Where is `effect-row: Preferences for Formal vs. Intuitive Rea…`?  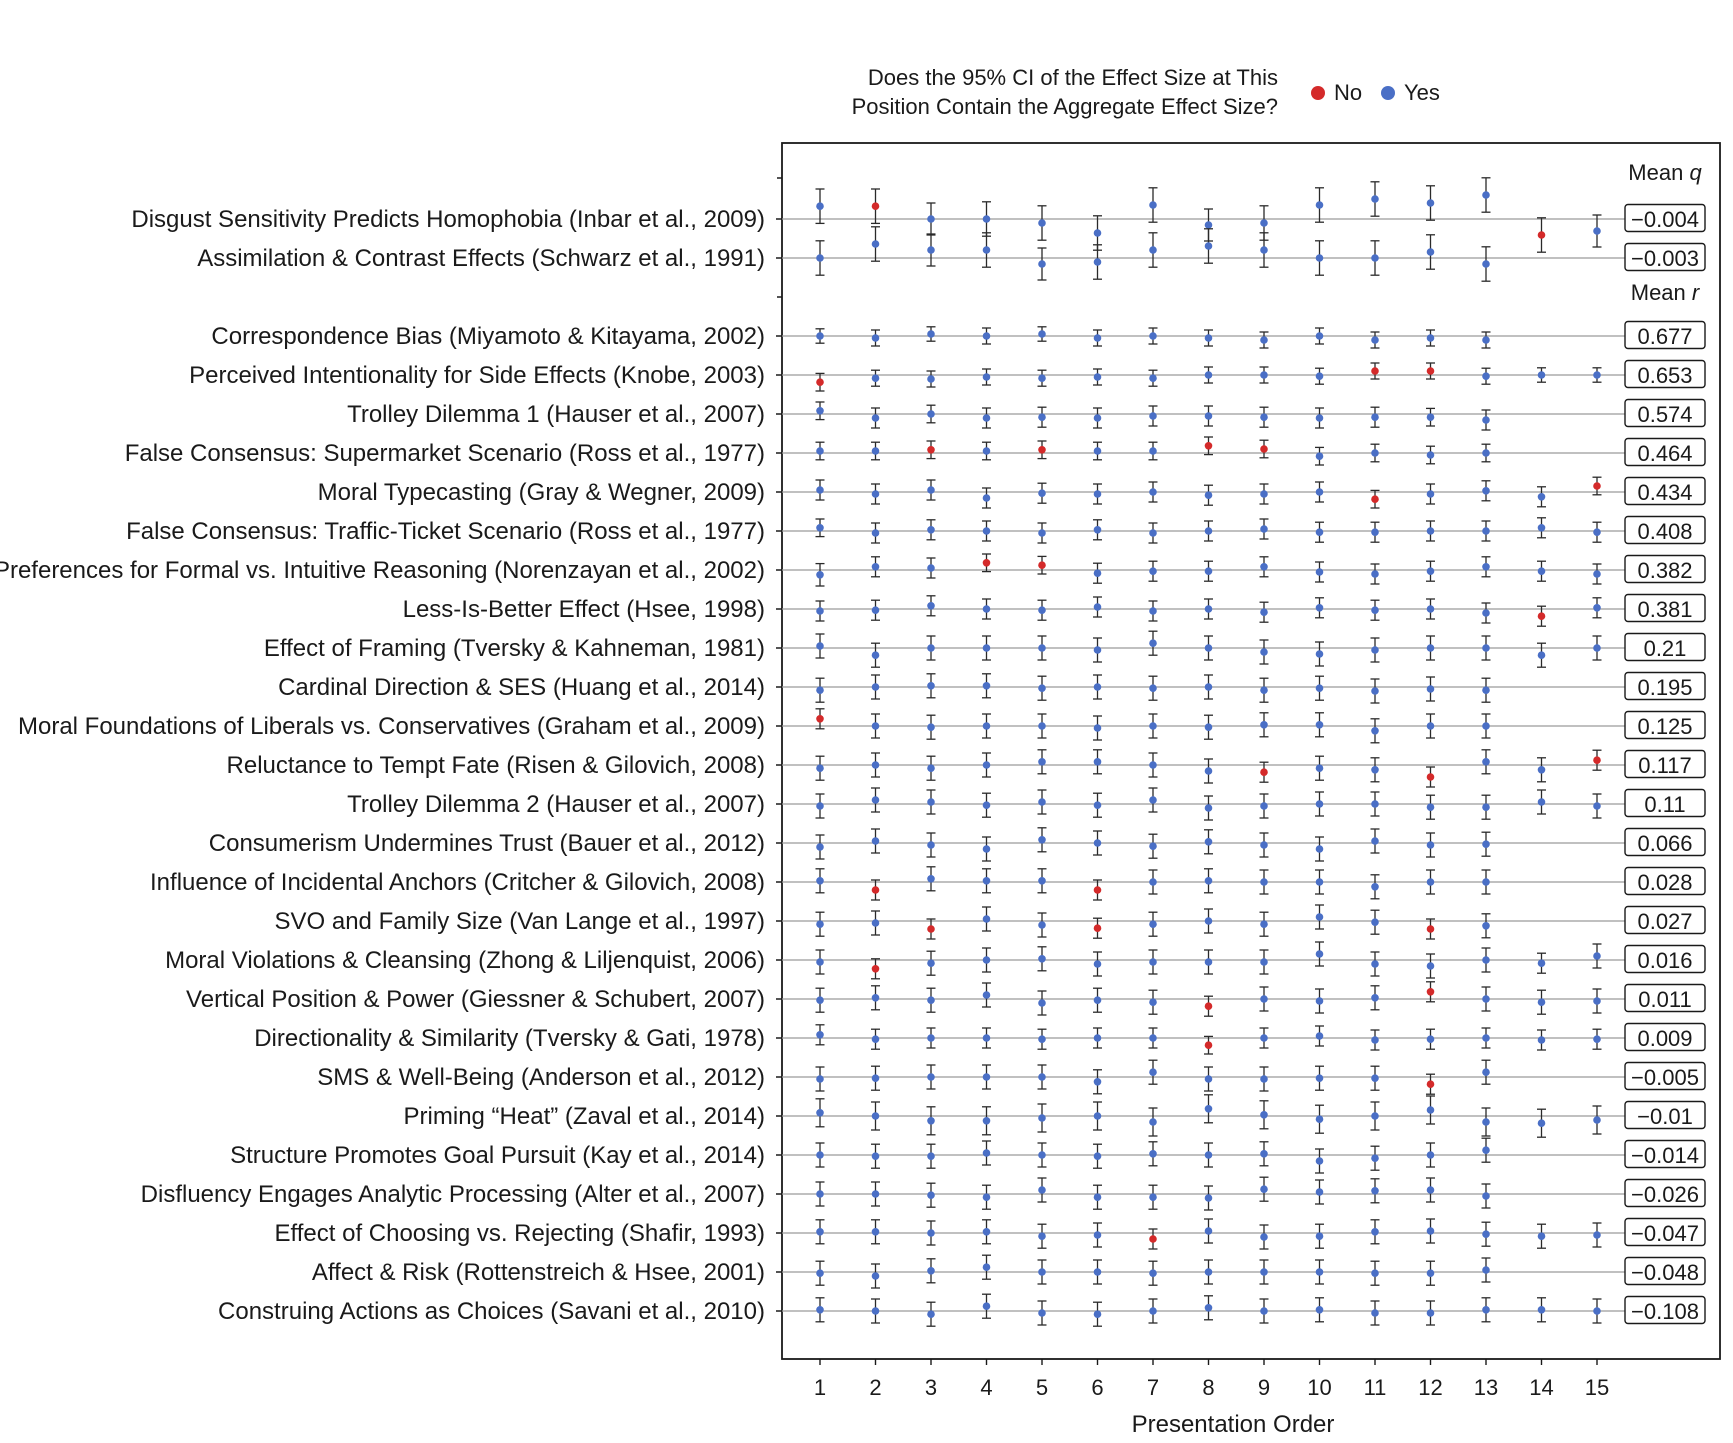 effect-row: Preferences for Formal vs. Intuitive Rea… is located at coordinates (853, 570).